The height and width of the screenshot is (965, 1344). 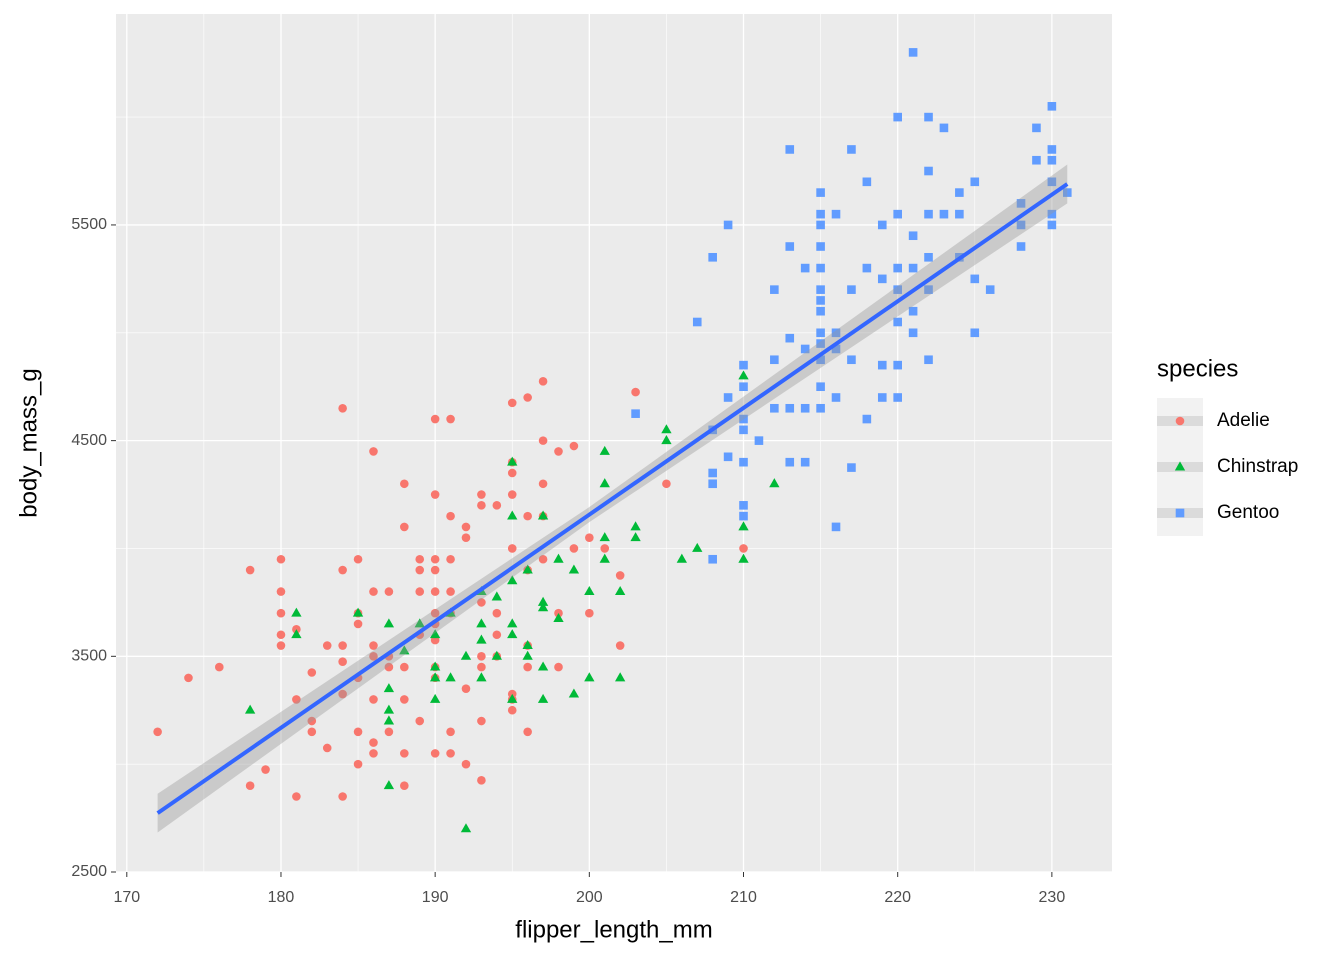 I want to click on y-tick-label: 4500, so click(x=89, y=440).